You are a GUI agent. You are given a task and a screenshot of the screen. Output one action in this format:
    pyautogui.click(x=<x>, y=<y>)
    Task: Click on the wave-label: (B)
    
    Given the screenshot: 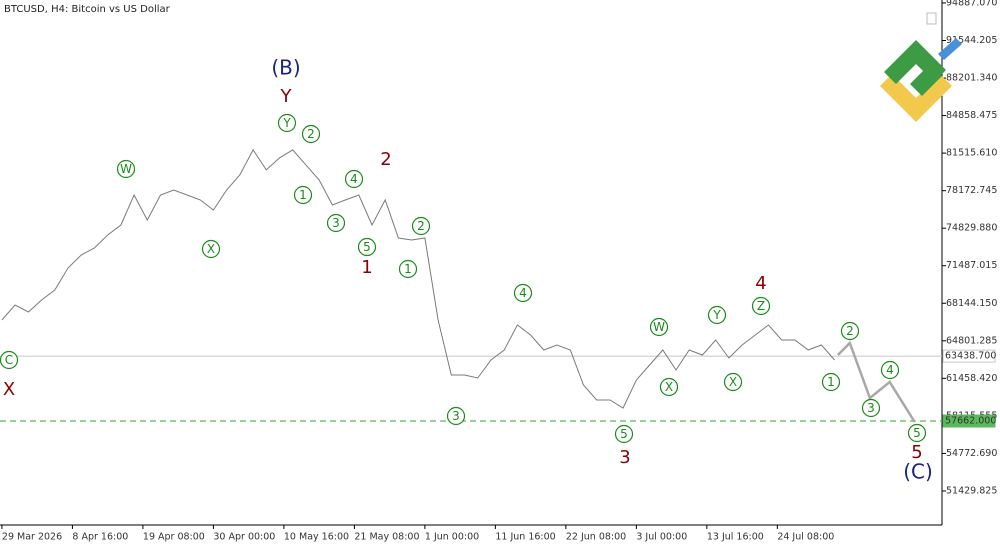 What is the action you would take?
    pyautogui.click(x=285, y=68)
    